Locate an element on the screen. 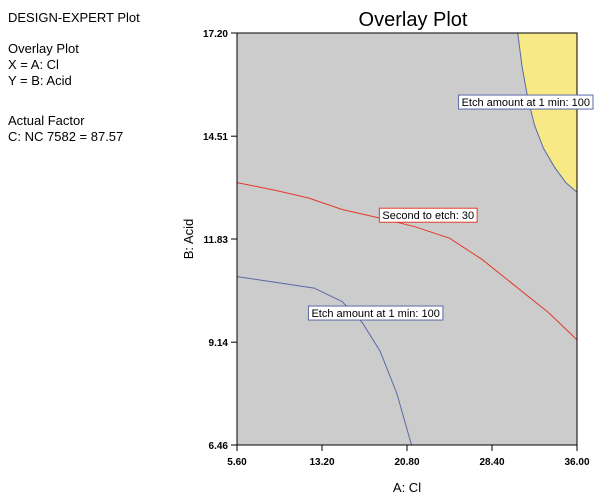  sidebar-actual-factor-heading: Actual Factor is located at coordinates (46, 120).